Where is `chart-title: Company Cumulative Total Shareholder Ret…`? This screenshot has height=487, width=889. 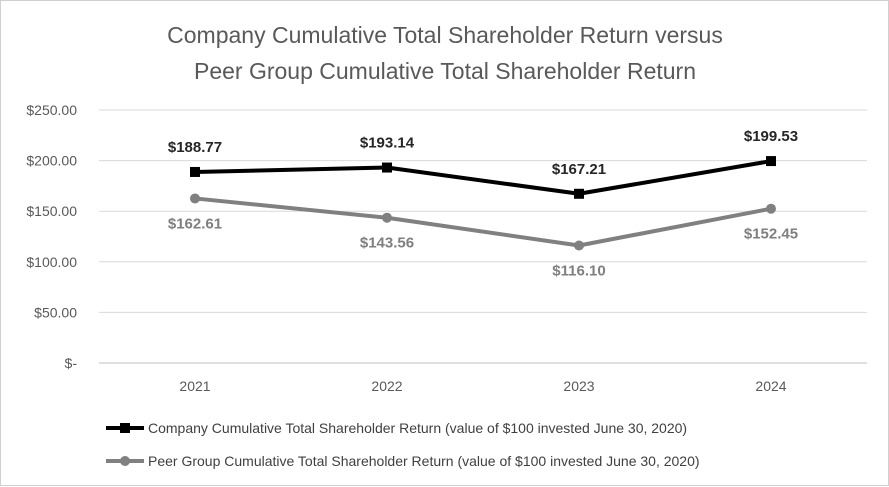 chart-title: Company Cumulative Total Shareholder Ret… is located at coordinates (445, 53).